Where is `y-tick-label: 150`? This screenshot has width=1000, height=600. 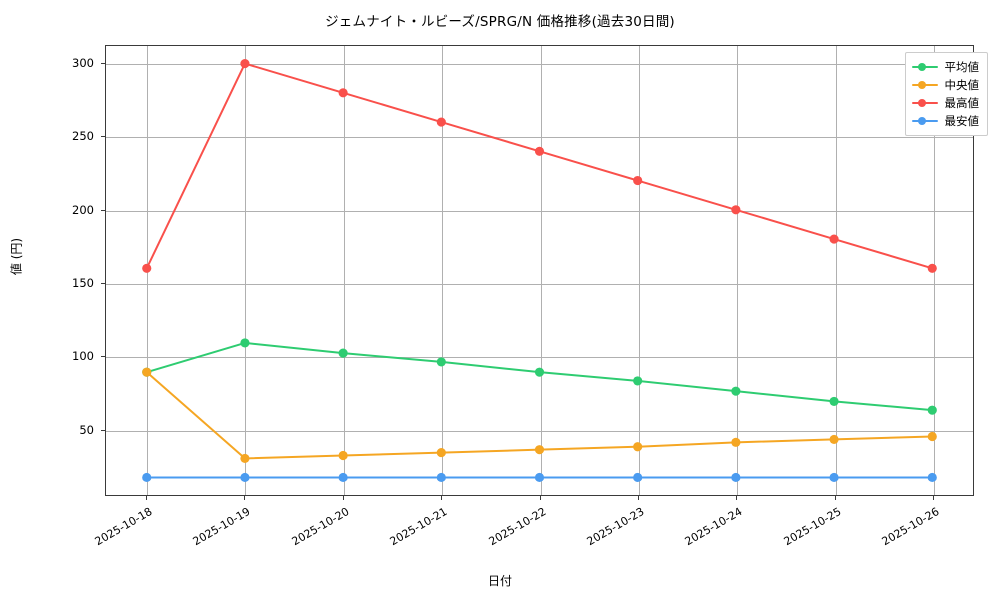 y-tick-label: 150 is located at coordinates (83, 282).